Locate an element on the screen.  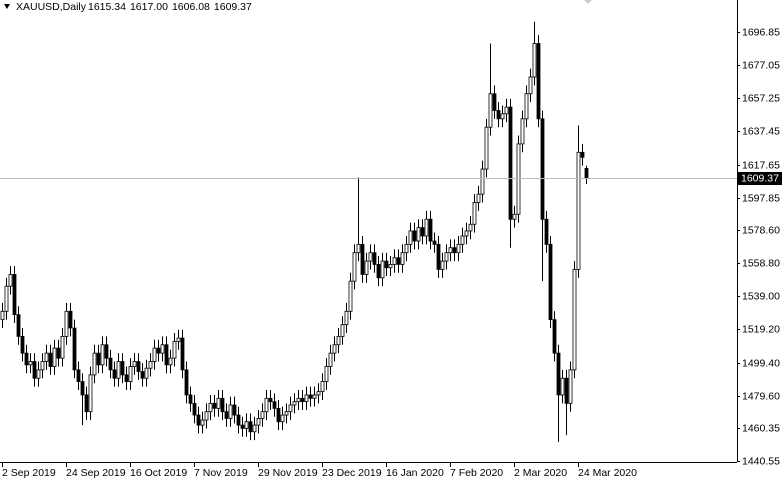
y-tick-label: 1479.60 is located at coordinates (761, 396).